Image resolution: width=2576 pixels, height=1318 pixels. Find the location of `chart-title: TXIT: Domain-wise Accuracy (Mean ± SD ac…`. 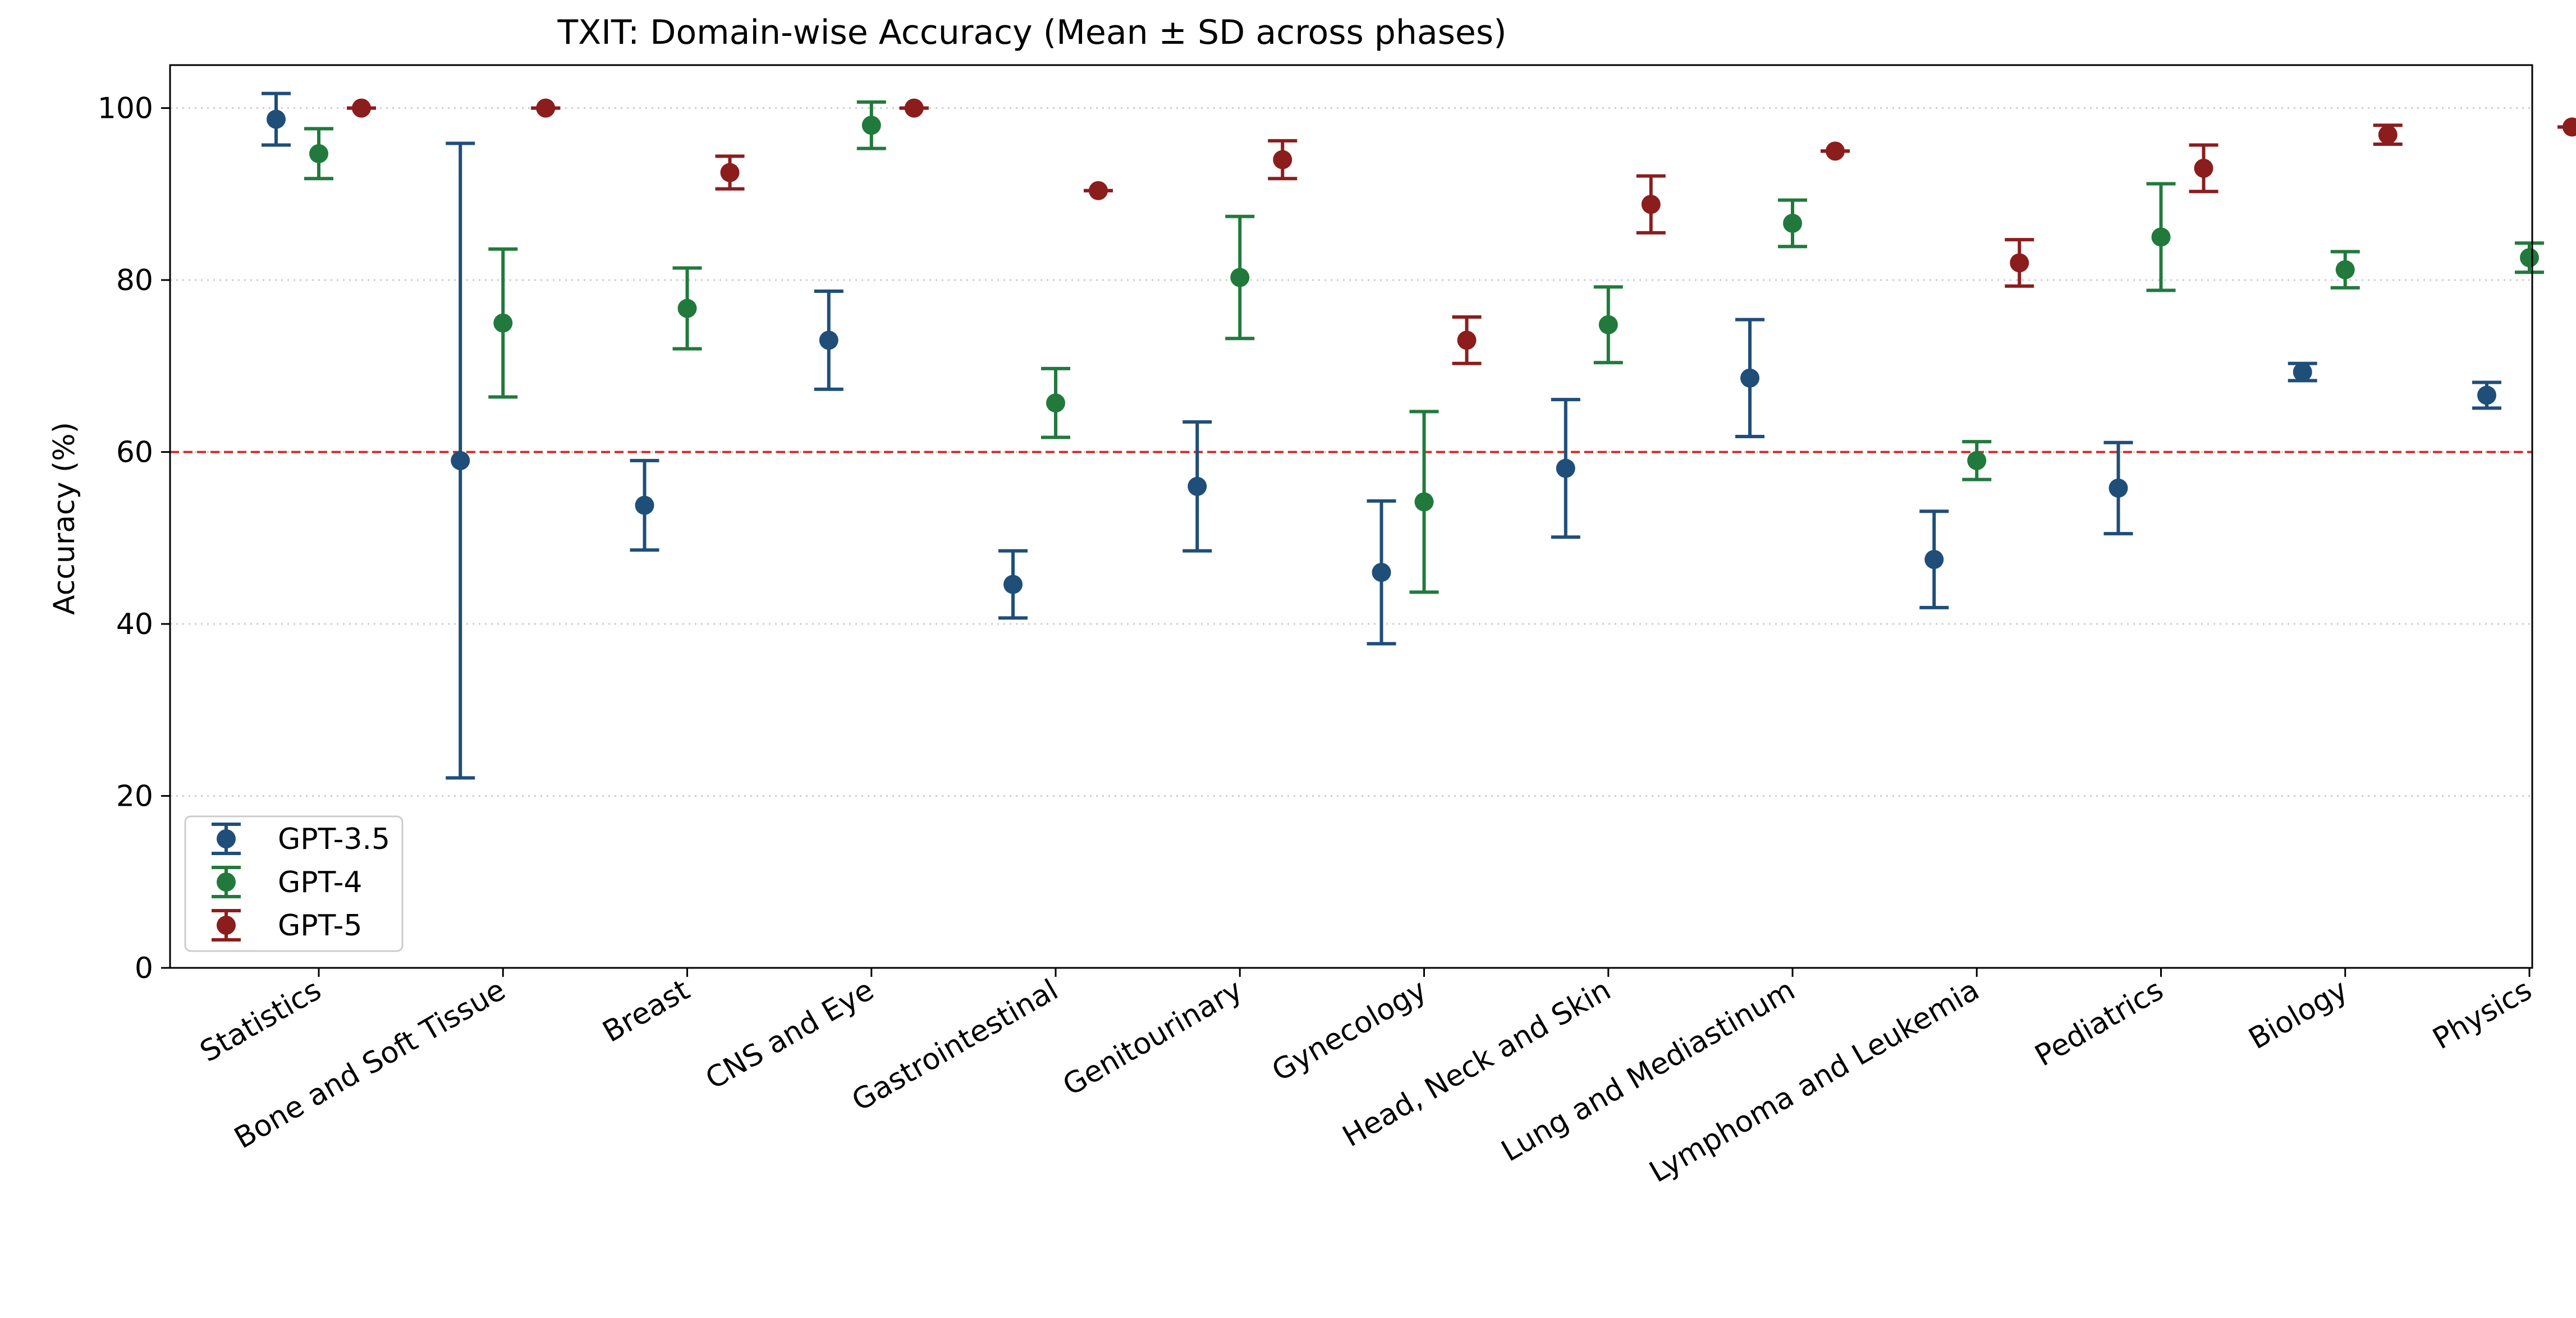

chart-title: TXIT: Domain-wise Accuracy (Mean ± SD ac… is located at coordinates (1031, 32).